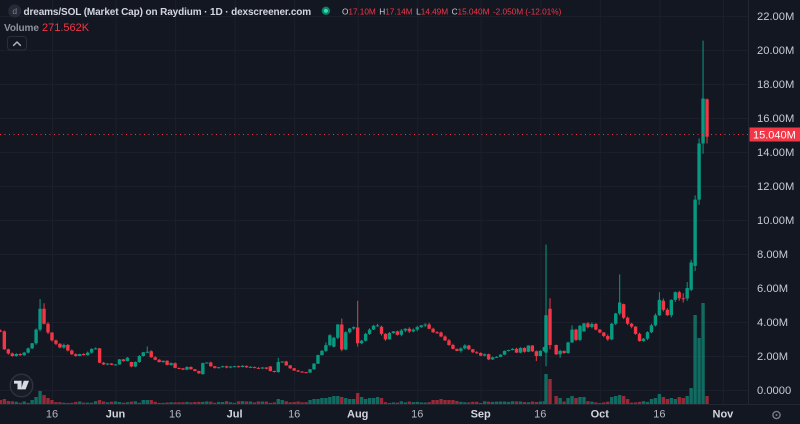 The image size is (800, 424). I want to click on svg-text: 4.00M, so click(772, 323).